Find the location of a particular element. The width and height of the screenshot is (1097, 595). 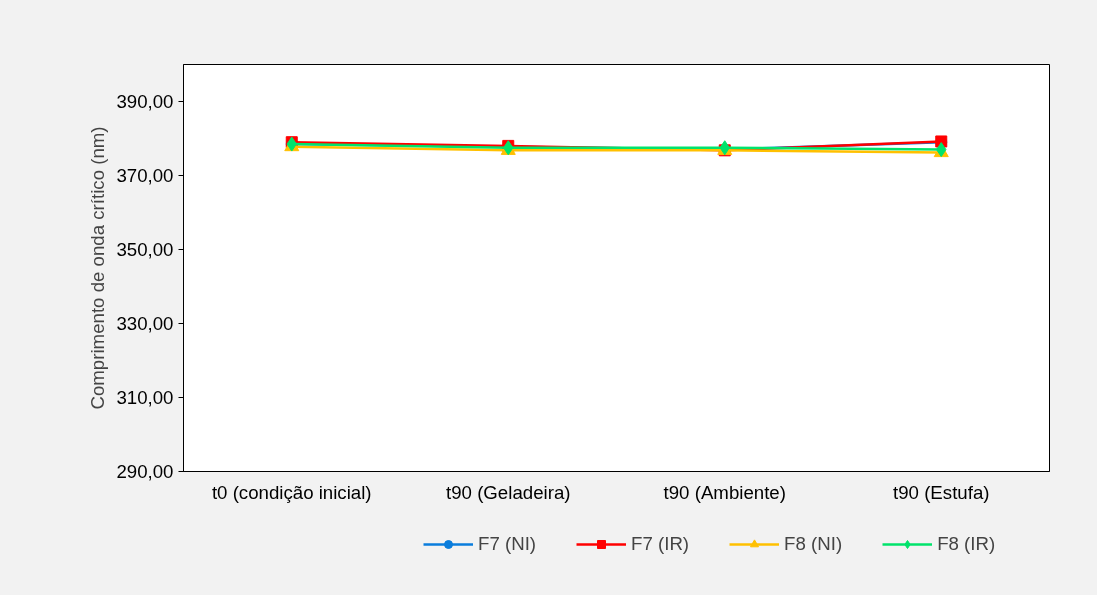

legend-label: F8 (IR) is located at coordinates (966, 544).